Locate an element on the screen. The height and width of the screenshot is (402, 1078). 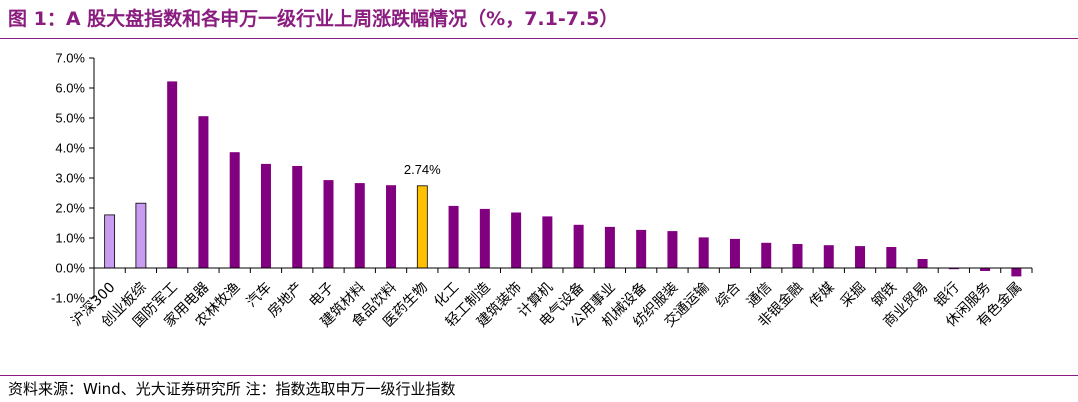
annotations: 2.74% is located at coordinates (422, 169).